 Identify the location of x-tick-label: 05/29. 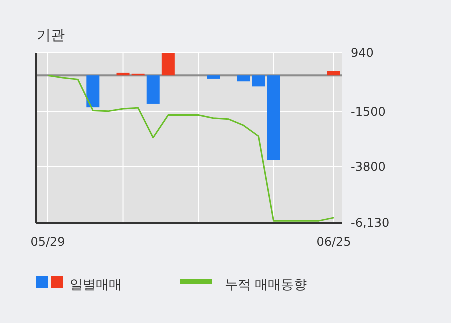
(48, 242).